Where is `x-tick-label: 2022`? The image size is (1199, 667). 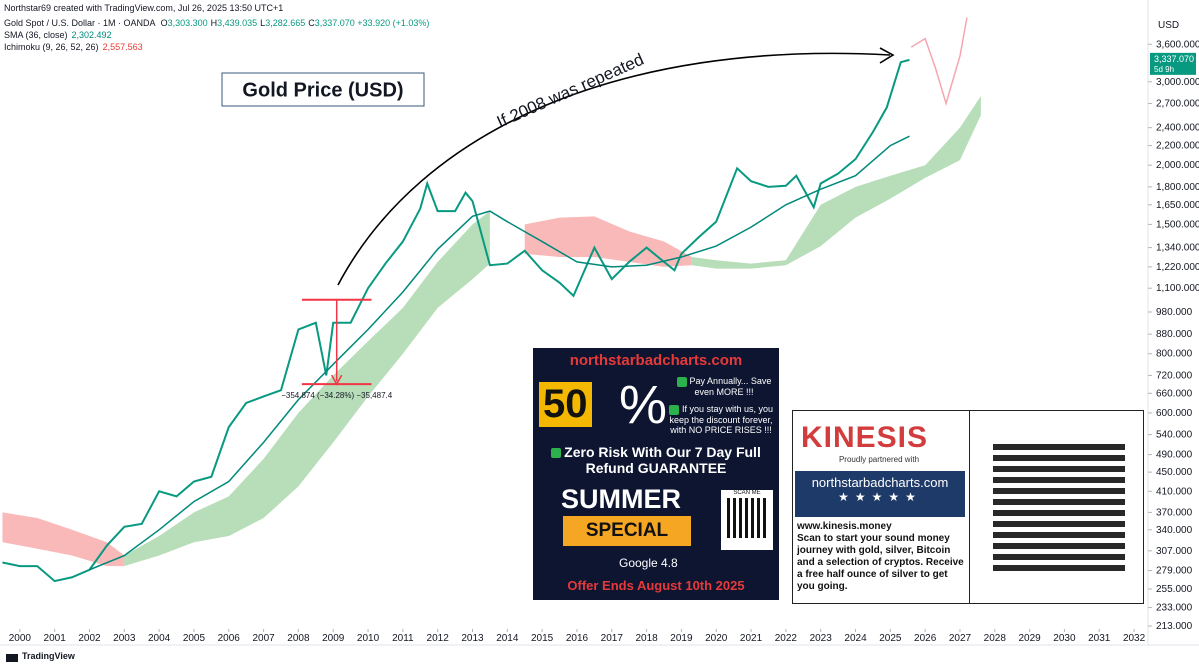
x-tick-label: 2022 is located at coordinates (786, 638).